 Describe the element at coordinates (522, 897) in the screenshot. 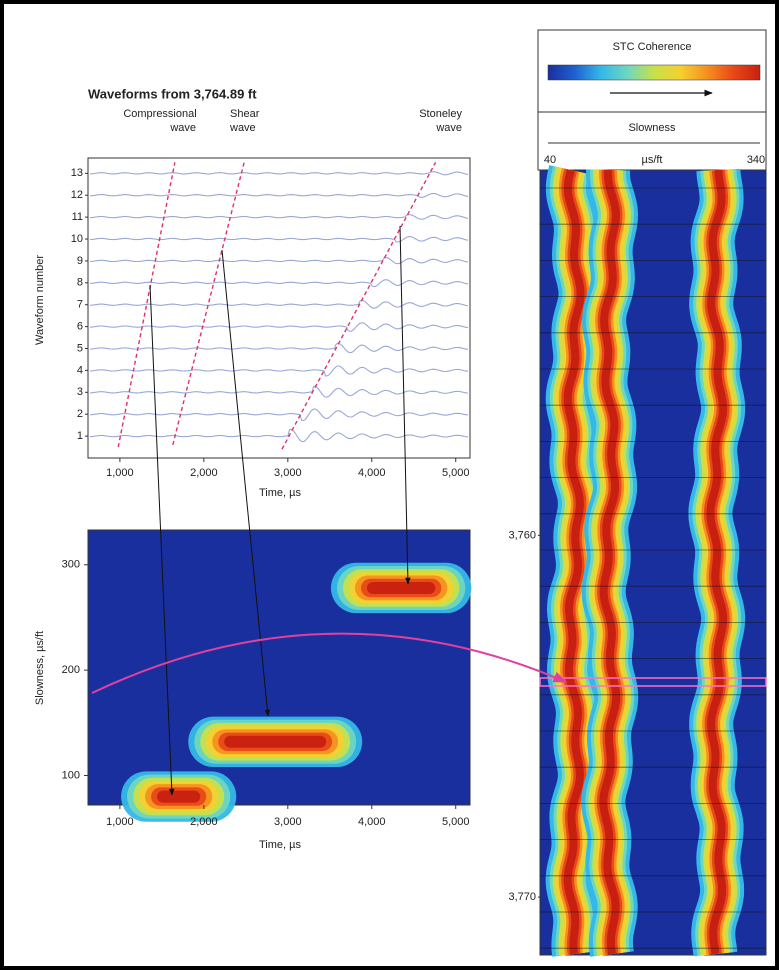

I see `y-tick-label: 3,770` at that location.